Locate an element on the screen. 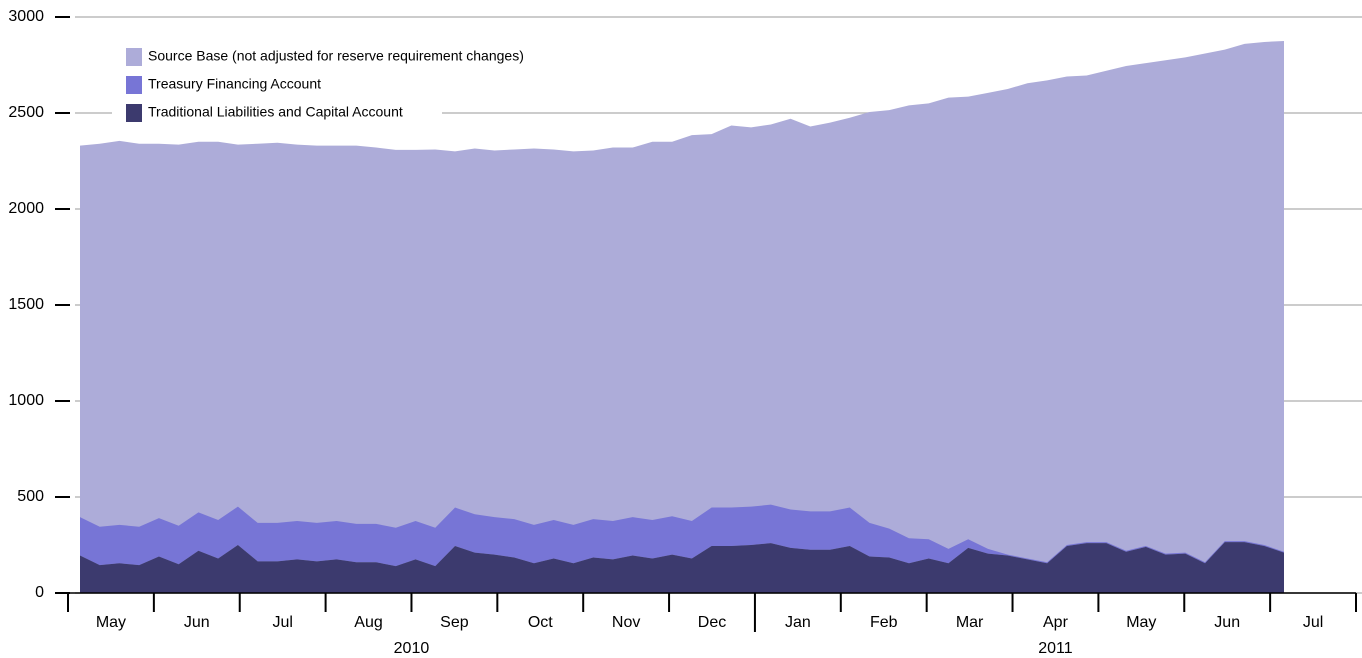 The height and width of the screenshot is (658, 1362). x-tick-label: Nov is located at coordinates (626, 622).